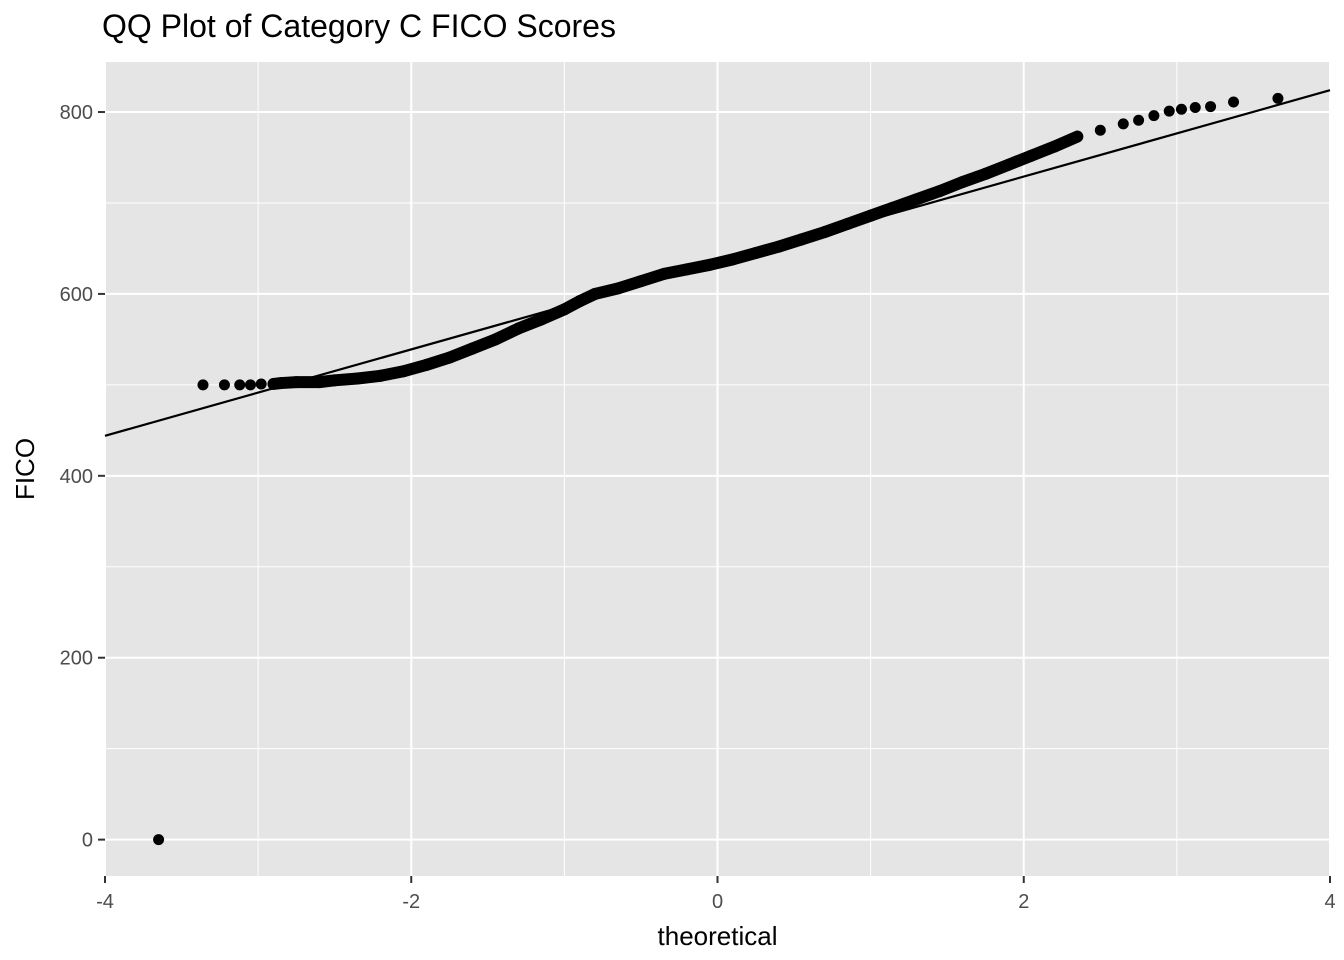 The image size is (1344, 960). Describe the element at coordinates (1023, 902) in the screenshot. I see `x-tick-label: 2` at that location.